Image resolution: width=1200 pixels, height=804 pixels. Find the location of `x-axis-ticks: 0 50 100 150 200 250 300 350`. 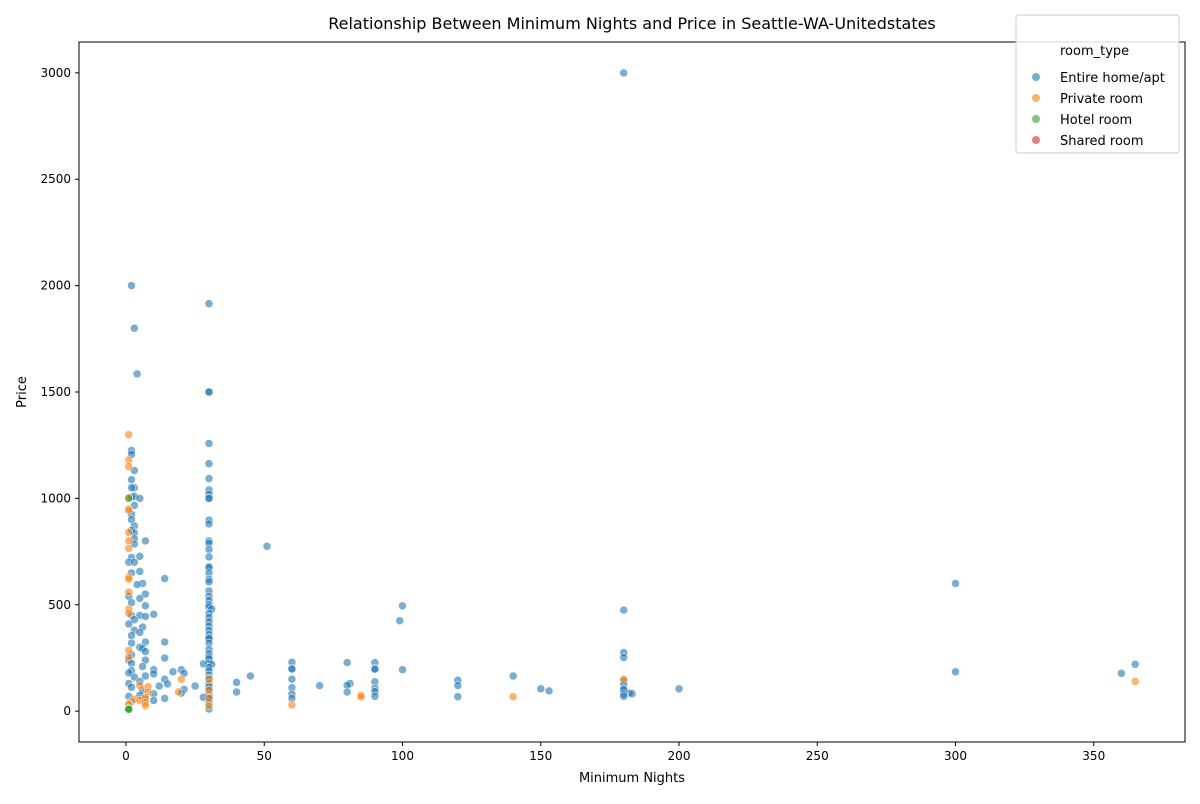

x-axis-ticks: 0 50 100 150 200 250 300 350 is located at coordinates (613, 752).